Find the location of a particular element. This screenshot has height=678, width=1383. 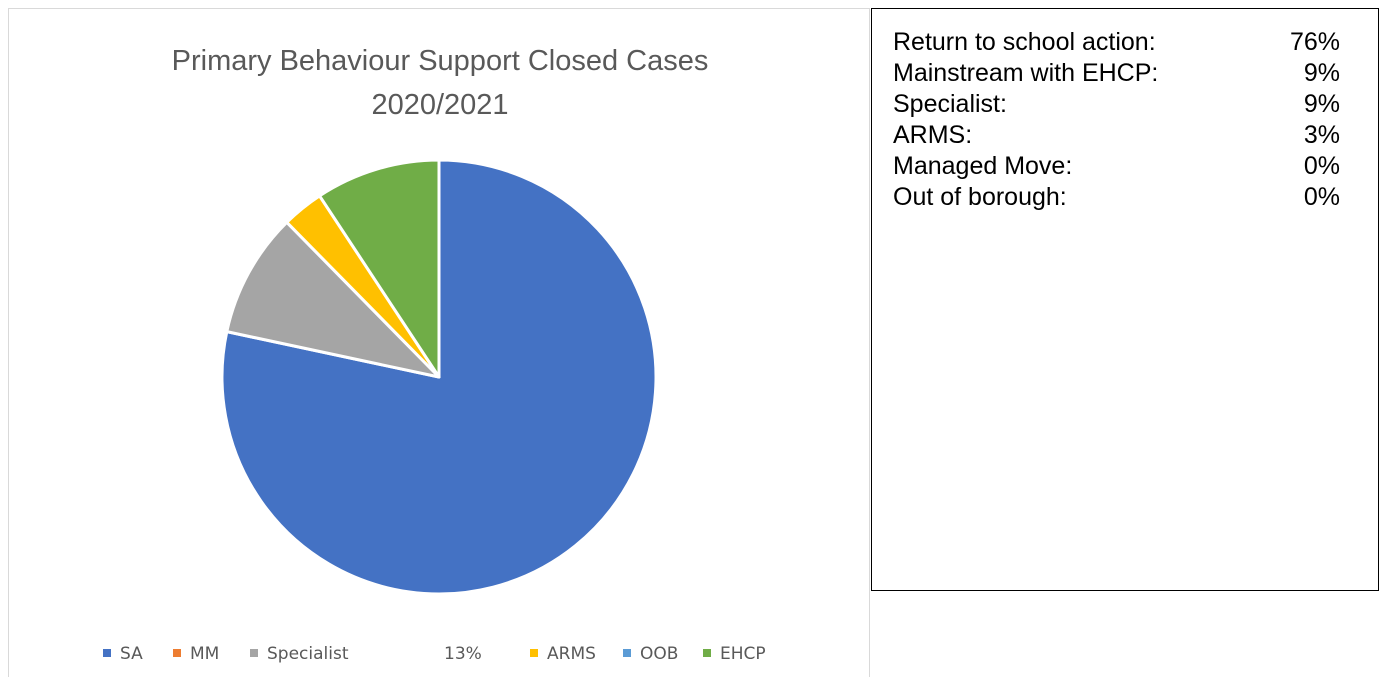

legend-swatch-sa is located at coordinates (107, 653).